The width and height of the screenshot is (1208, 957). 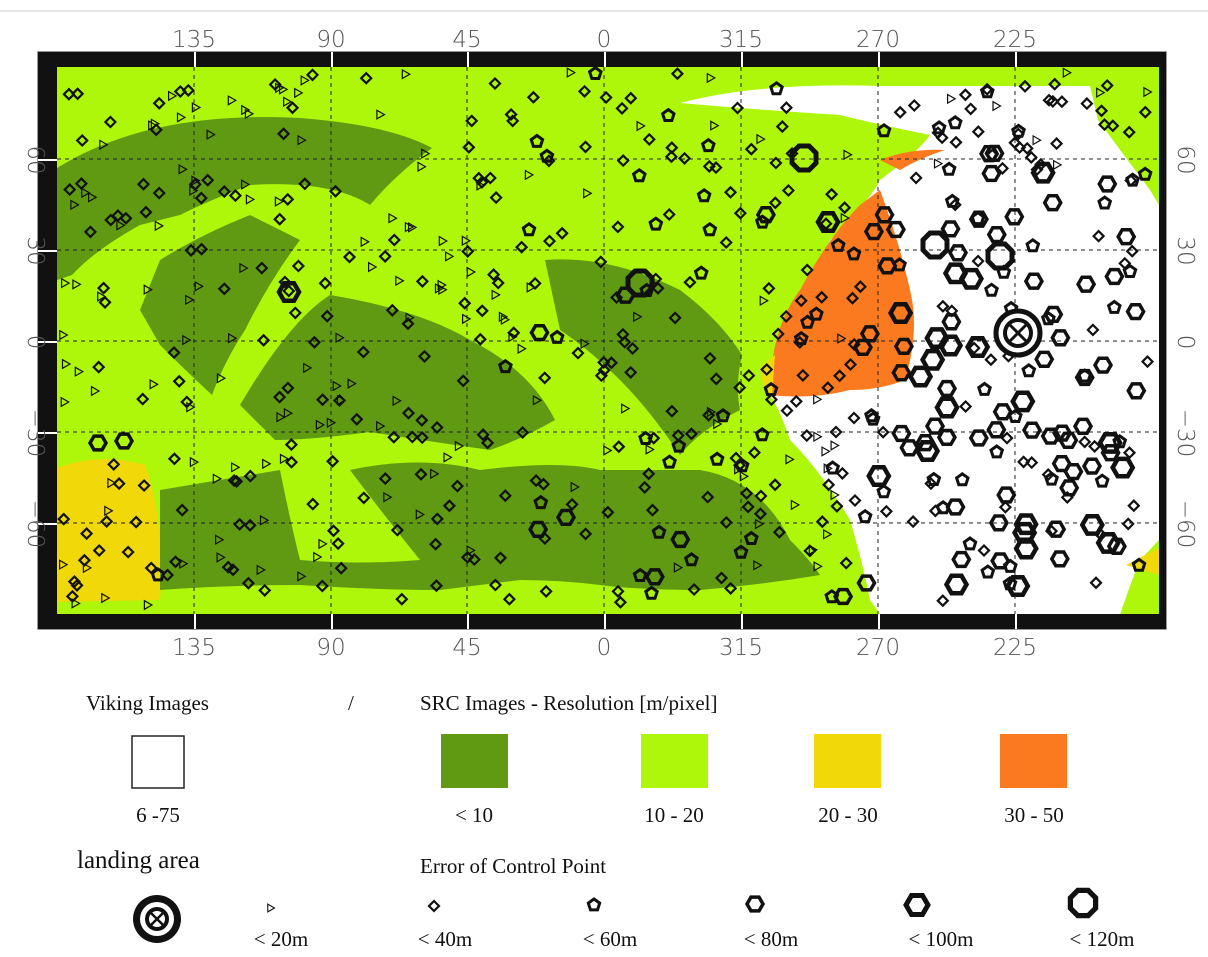 I want to click on swatch-viking, so click(x=158, y=762).